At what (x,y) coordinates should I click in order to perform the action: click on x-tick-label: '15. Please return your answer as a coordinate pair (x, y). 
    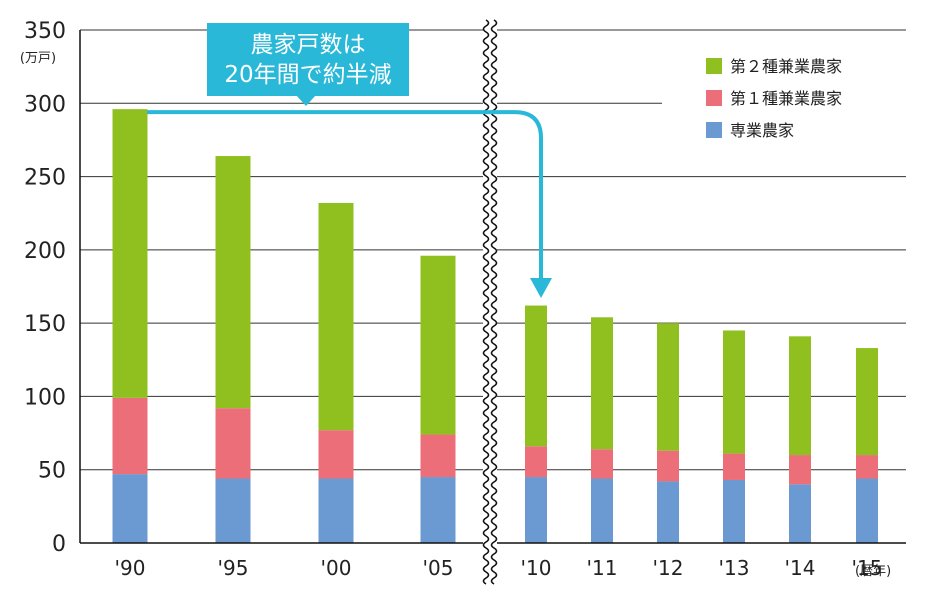
    Looking at the image, I should click on (867, 568).